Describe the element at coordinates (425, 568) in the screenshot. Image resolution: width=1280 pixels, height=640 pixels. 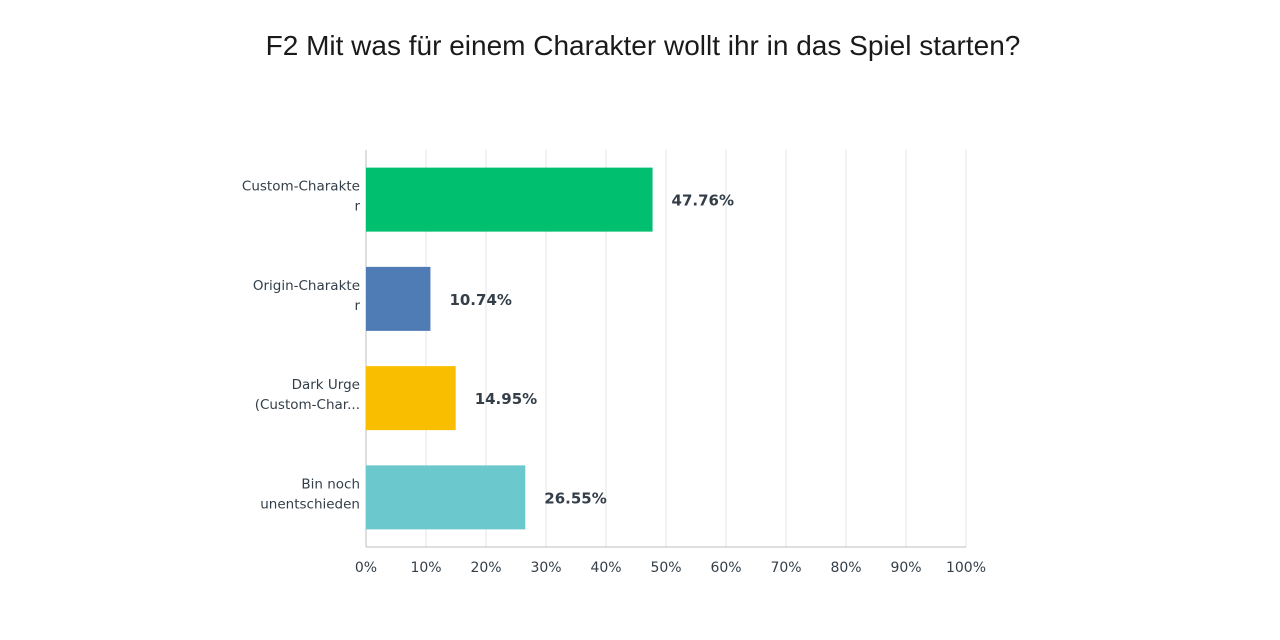
I see `x-tick-label-10: 10%` at that location.